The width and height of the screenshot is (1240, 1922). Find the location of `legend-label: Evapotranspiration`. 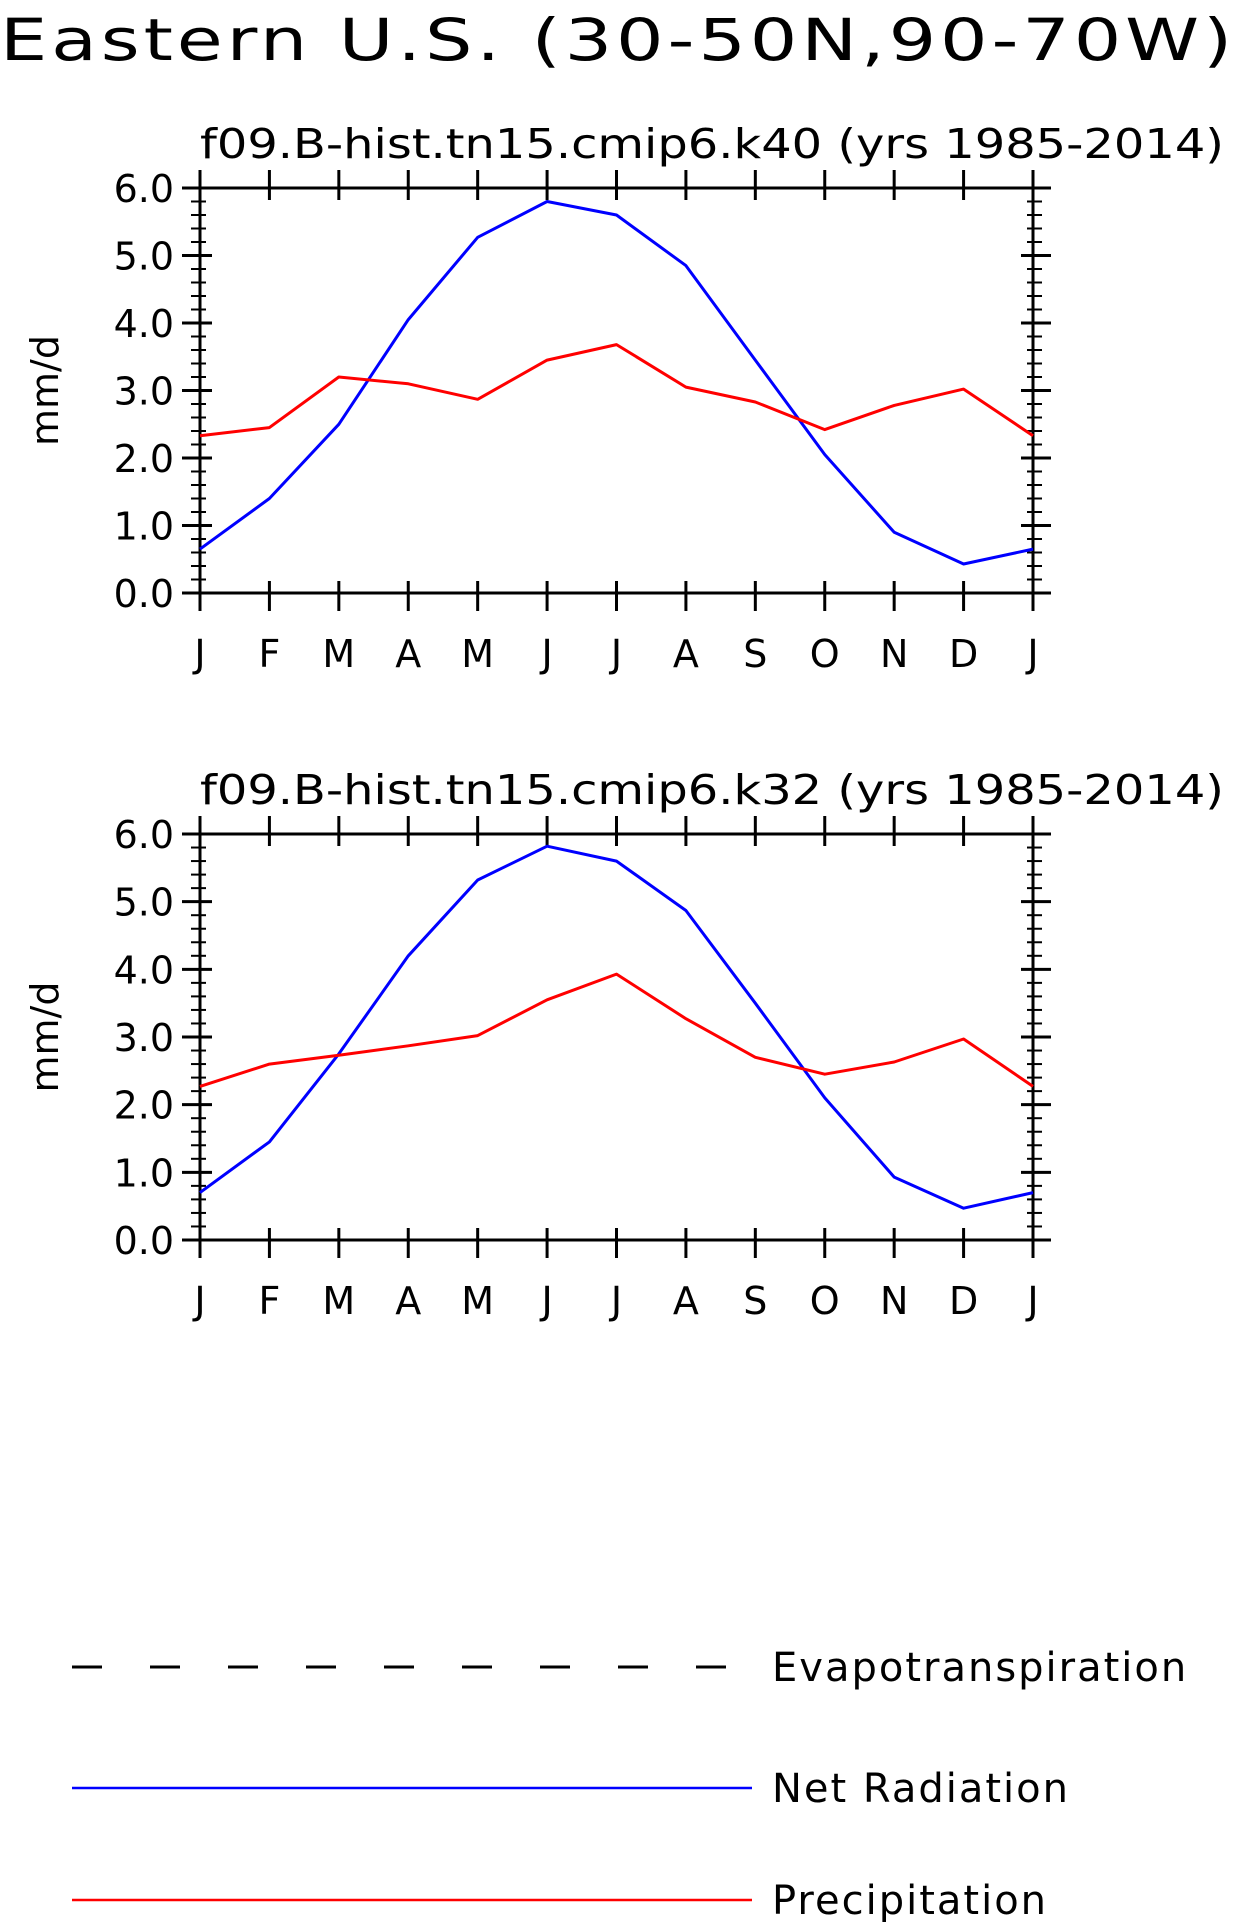

legend-label: Evapotranspiration is located at coordinates (980, 1668).